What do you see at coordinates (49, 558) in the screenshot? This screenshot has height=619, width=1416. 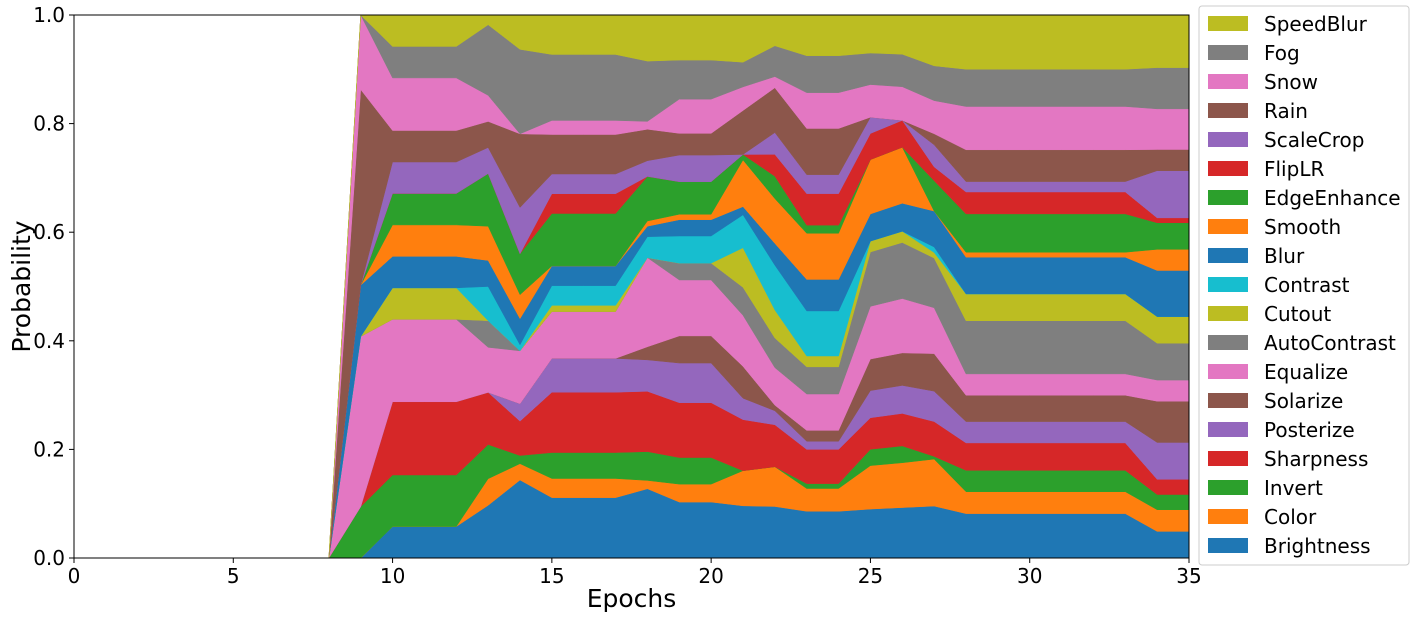 I see `y-tick-label: 0.0` at bounding box center [49, 558].